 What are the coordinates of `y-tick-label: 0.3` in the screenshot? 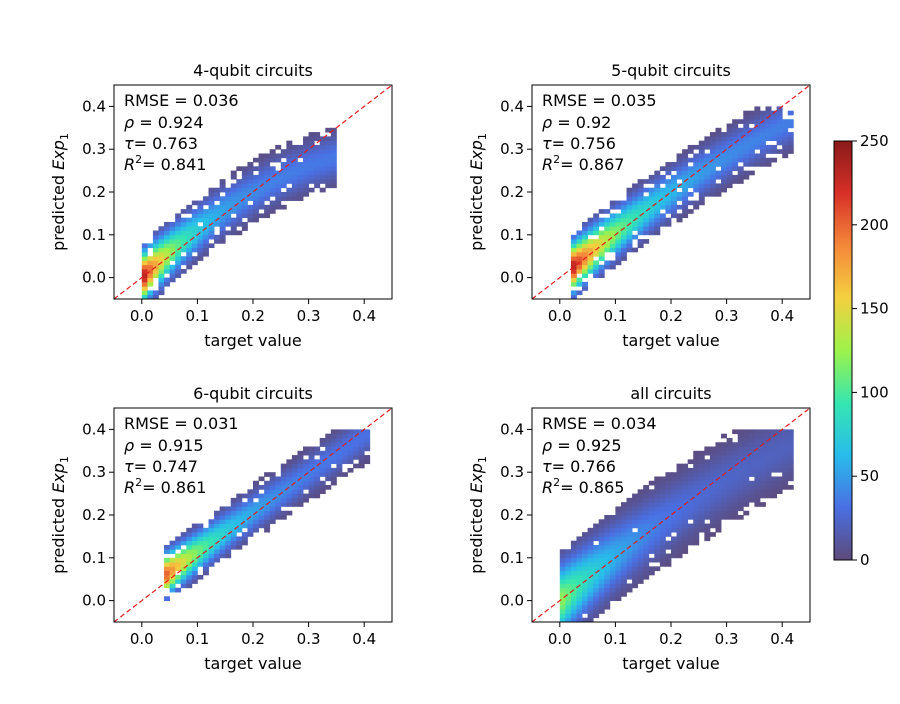 It's located at (512, 472).